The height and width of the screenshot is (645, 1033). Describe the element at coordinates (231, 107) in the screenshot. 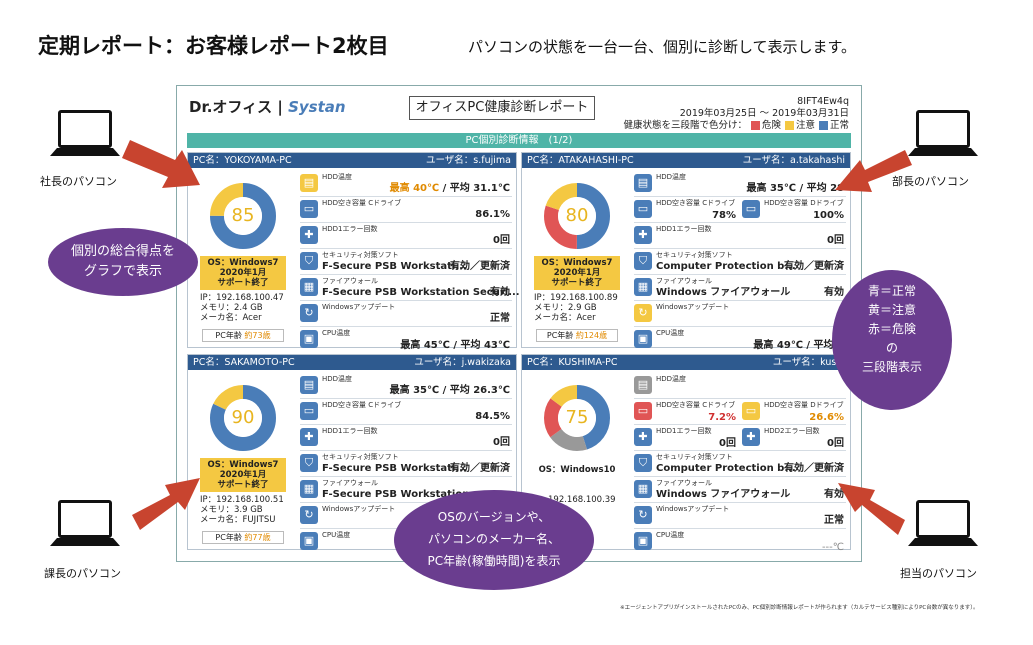

I see `logo-dr-office: Dr.オフィス` at that location.